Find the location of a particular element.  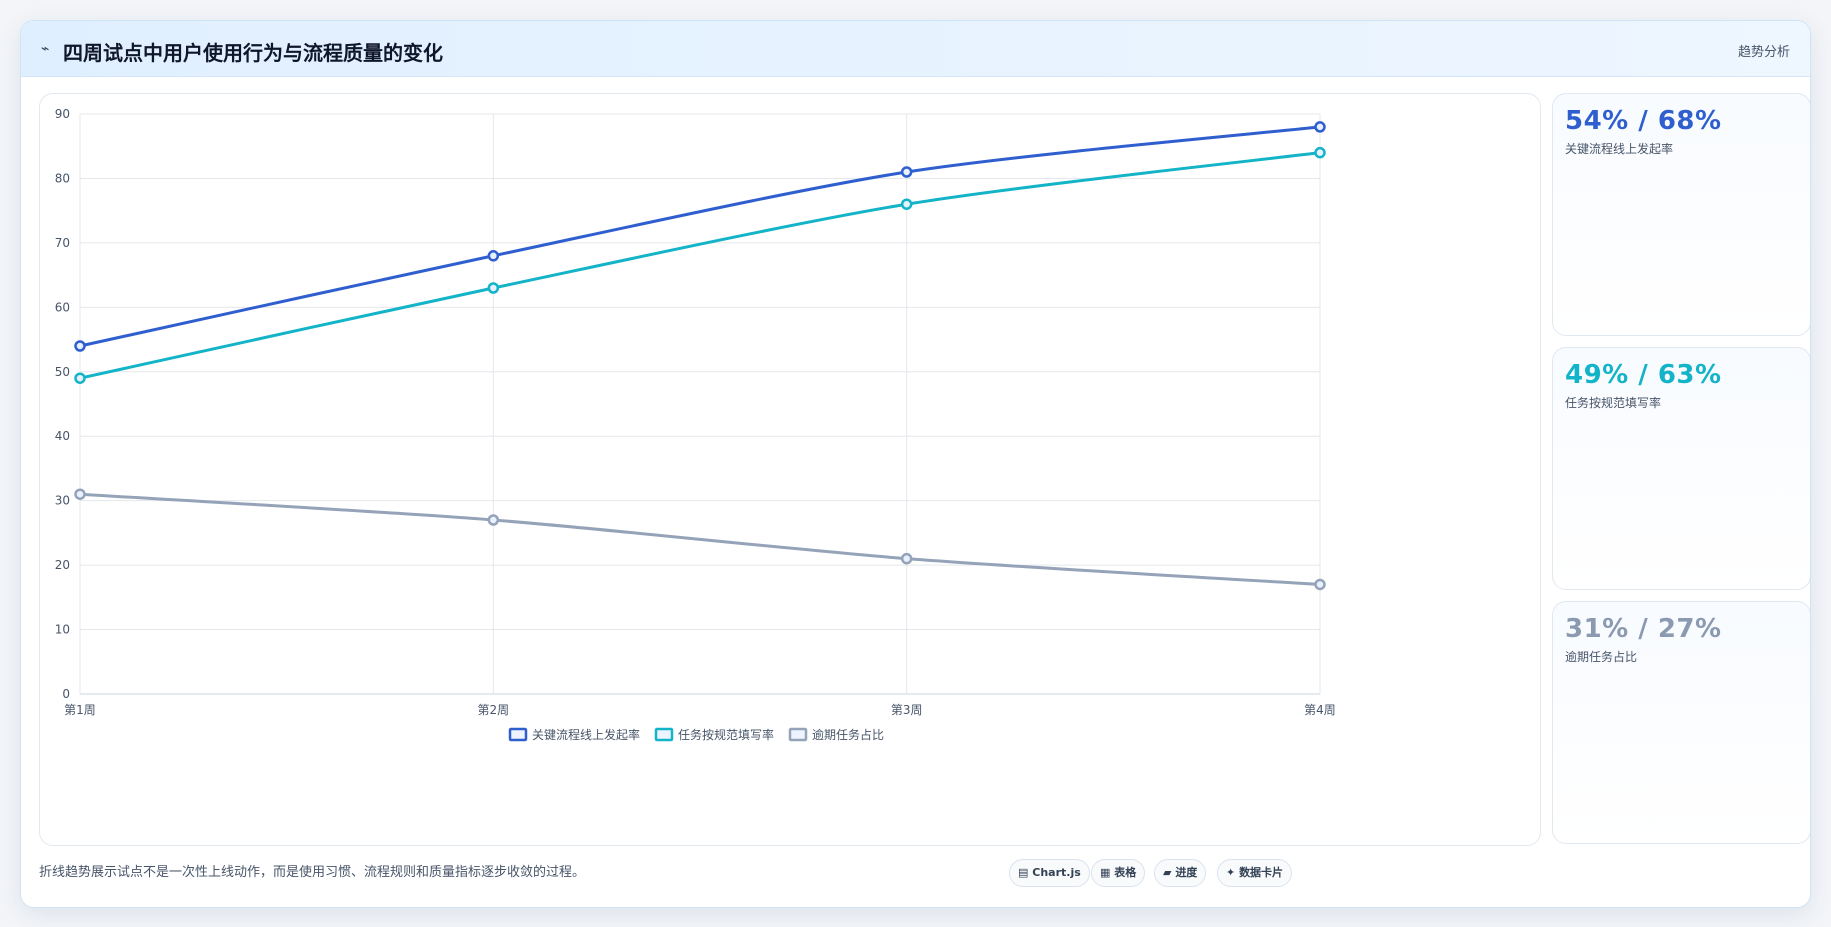

y-tick-label: 10 is located at coordinates (62, 630).